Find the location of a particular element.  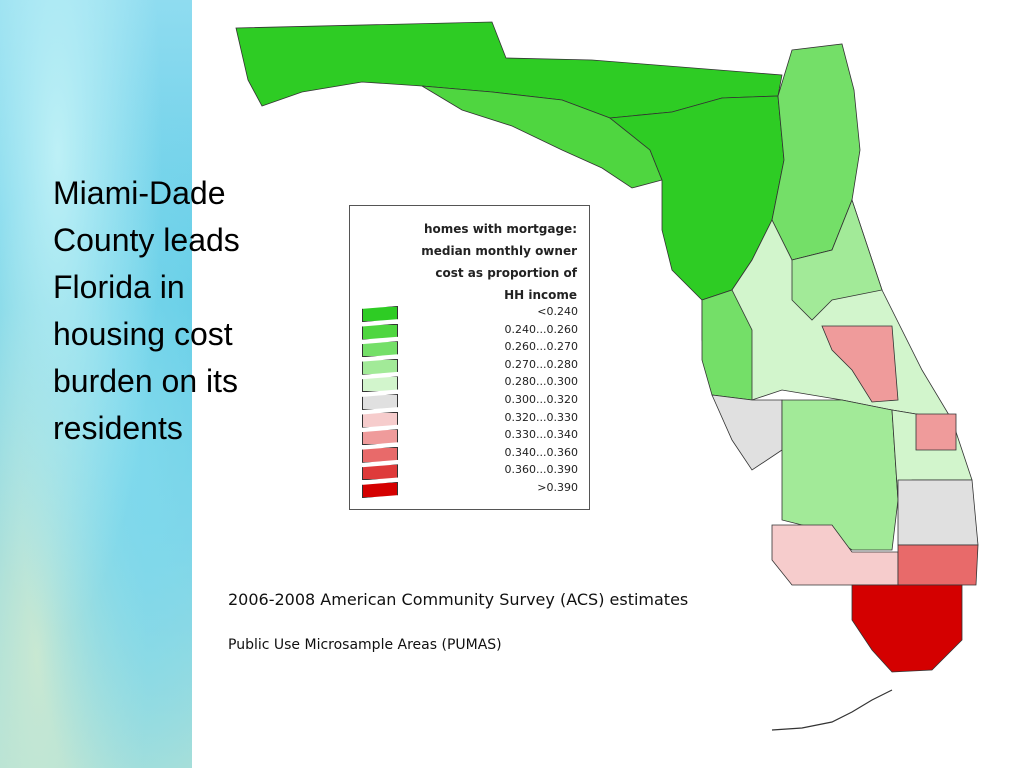

legend-item: 0.300...0.320 is located at coordinates (470, 401).